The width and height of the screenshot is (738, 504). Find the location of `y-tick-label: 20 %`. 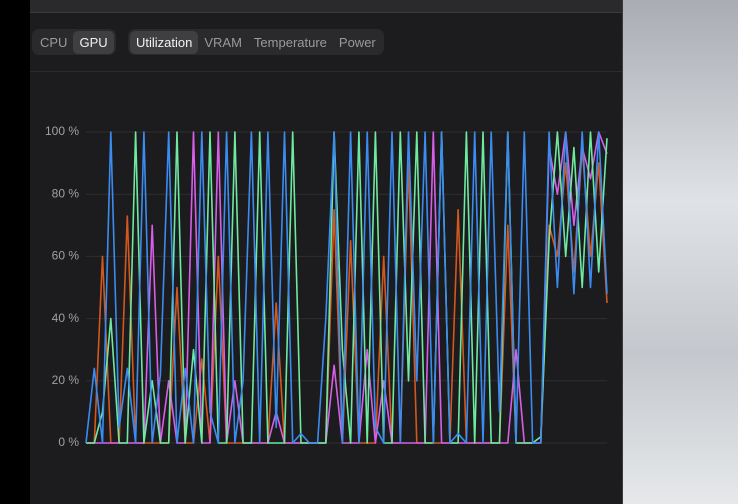

y-tick-label: 20 % is located at coordinates (66, 380).